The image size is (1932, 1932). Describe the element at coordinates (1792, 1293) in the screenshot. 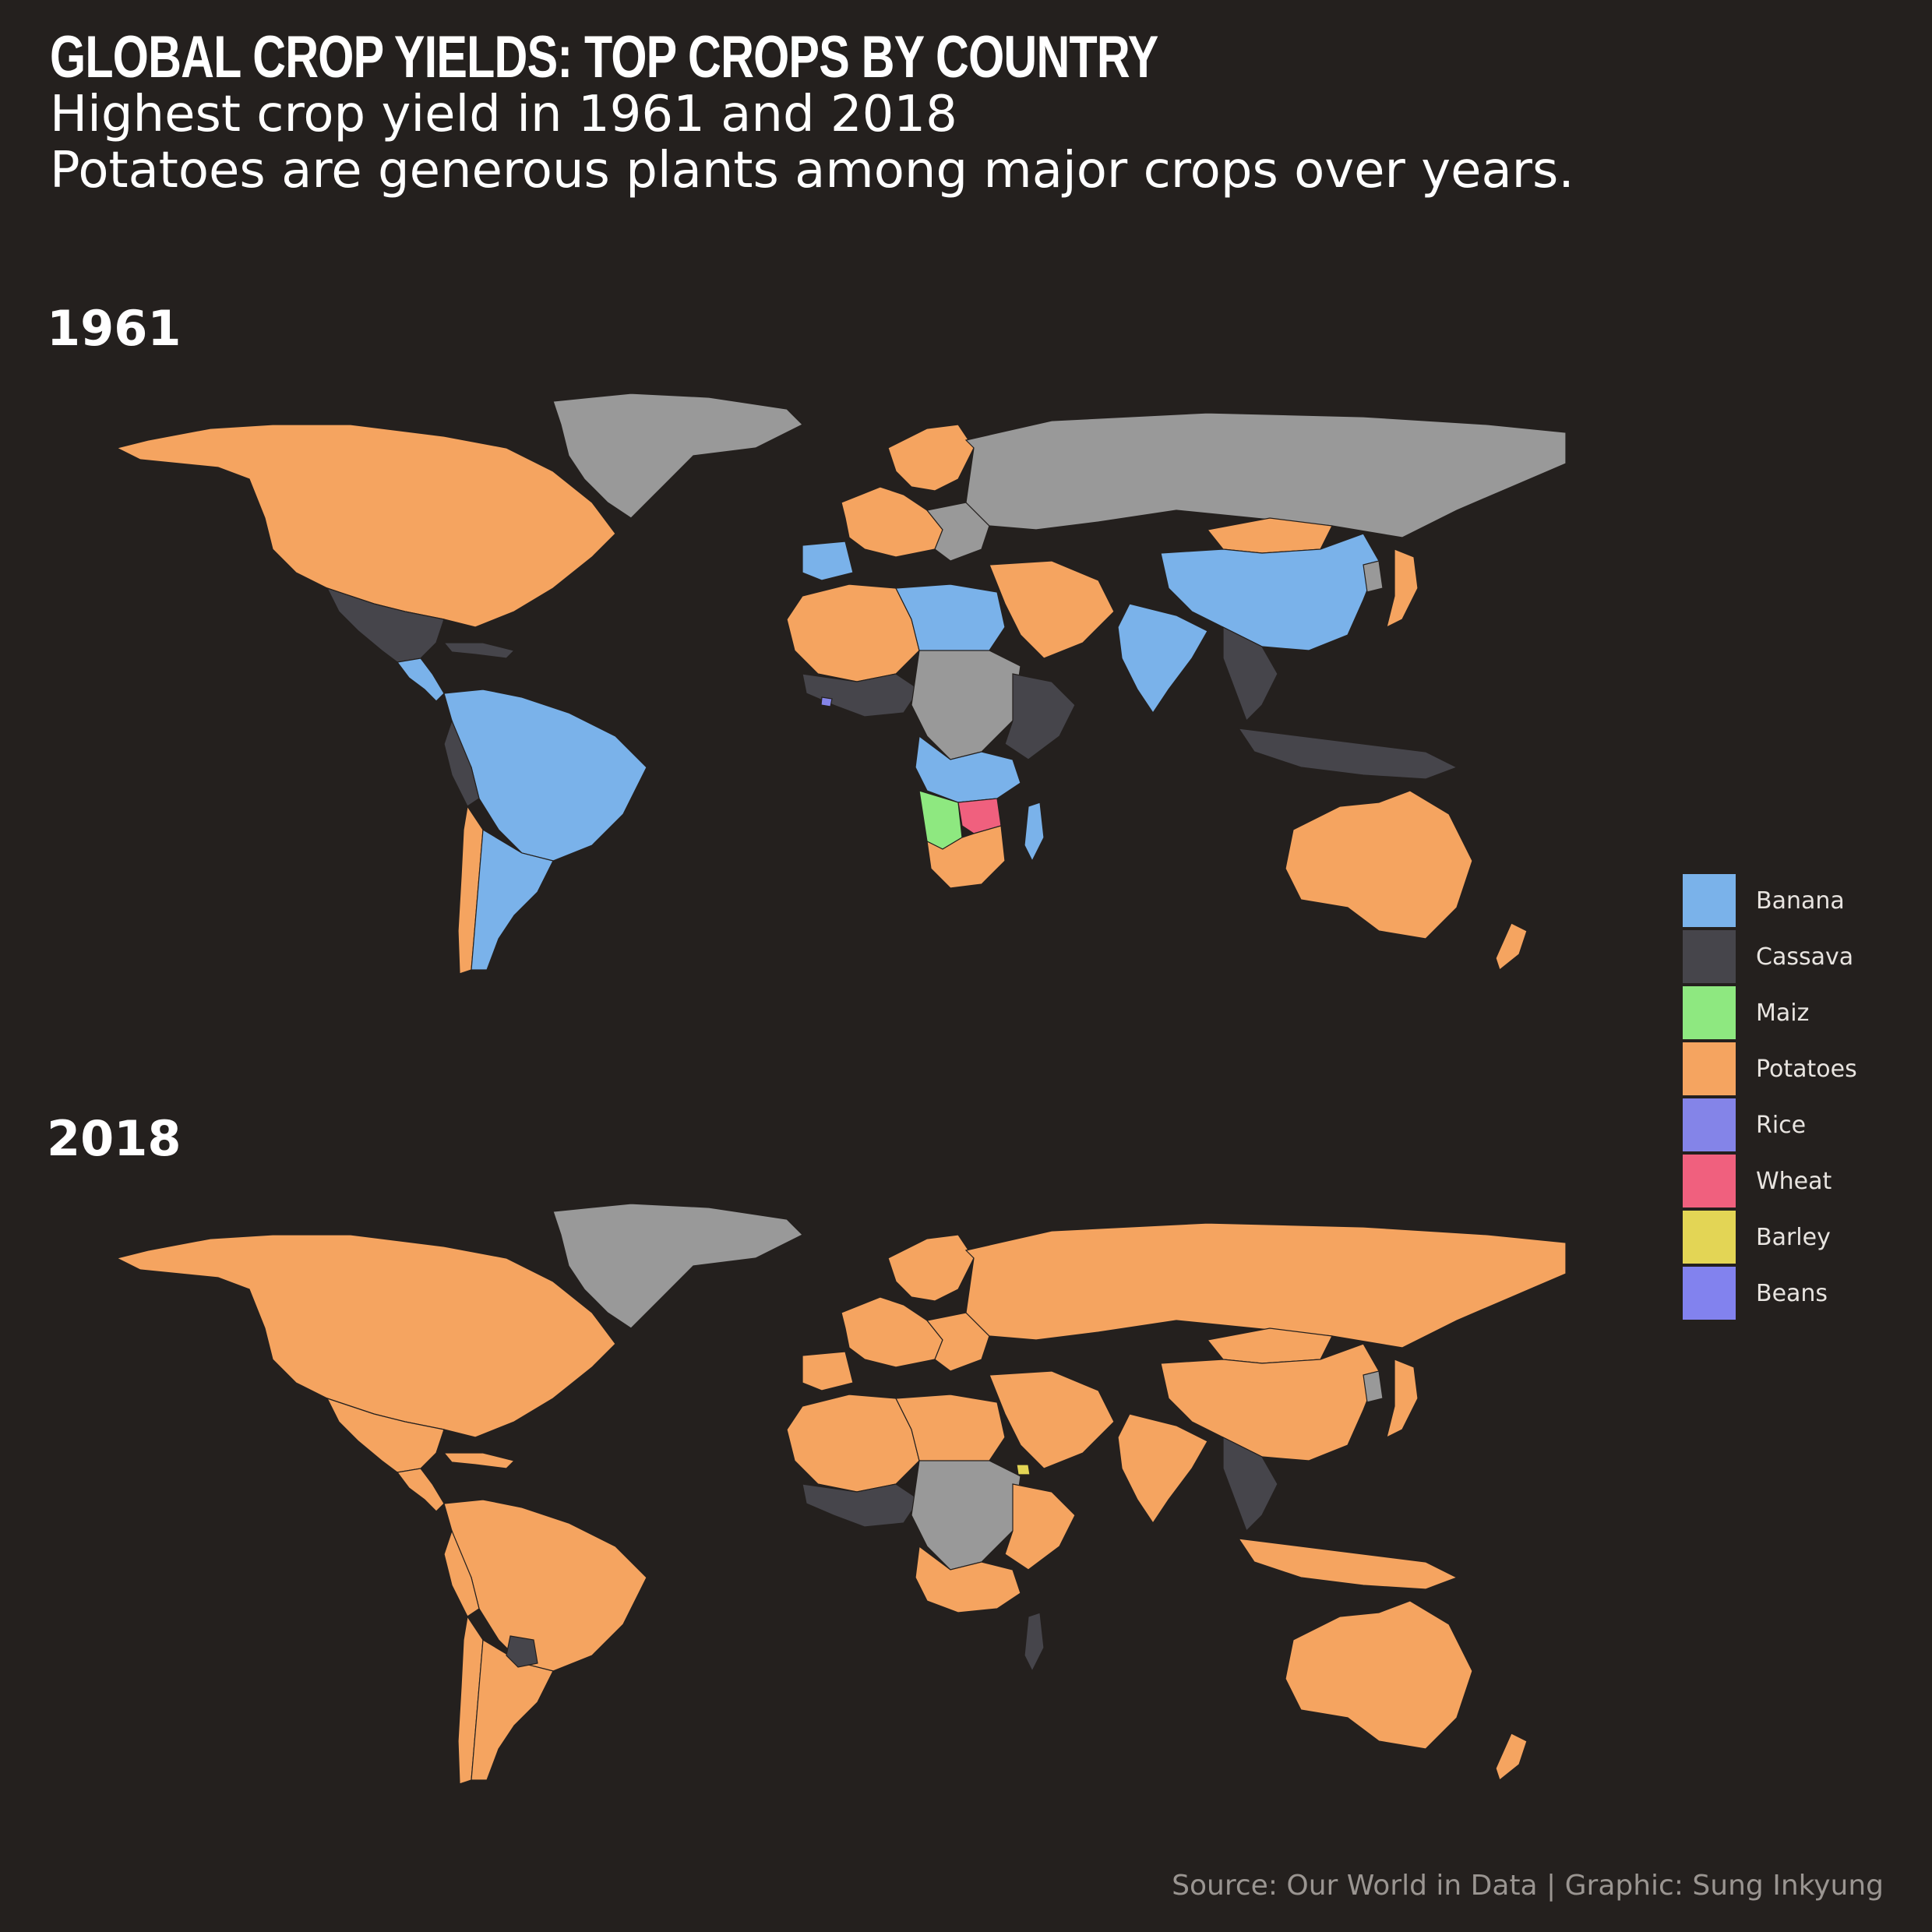

I see `legend-label: Beans` at that location.